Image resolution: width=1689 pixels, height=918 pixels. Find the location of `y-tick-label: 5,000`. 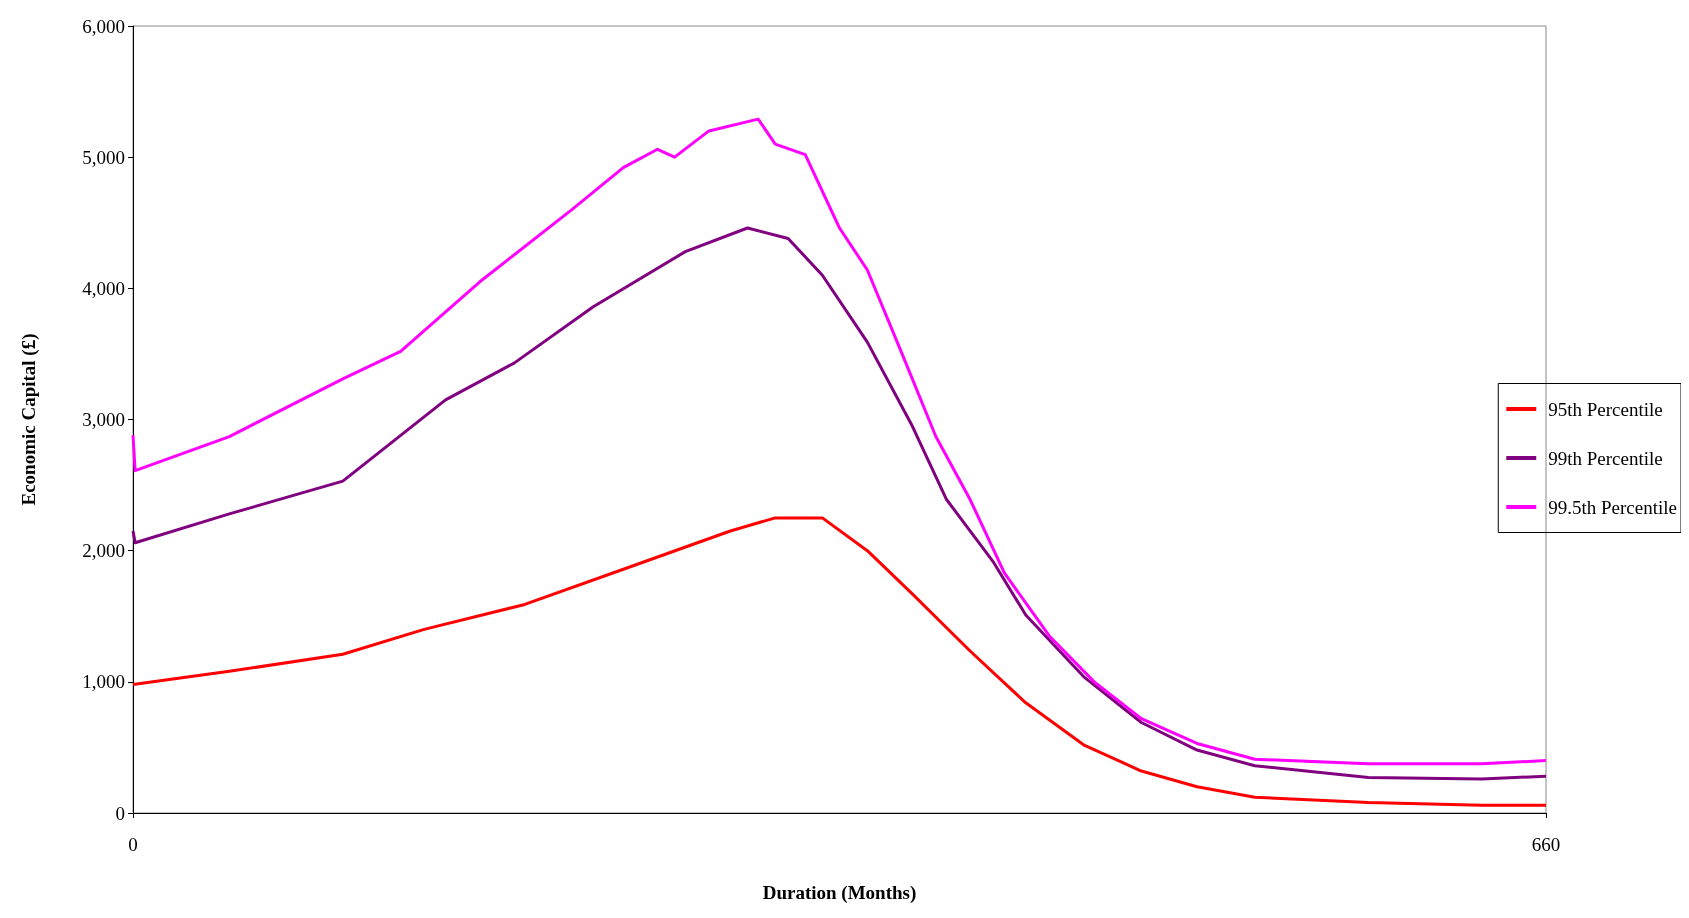

y-tick-label: 5,000 is located at coordinates (103, 157).